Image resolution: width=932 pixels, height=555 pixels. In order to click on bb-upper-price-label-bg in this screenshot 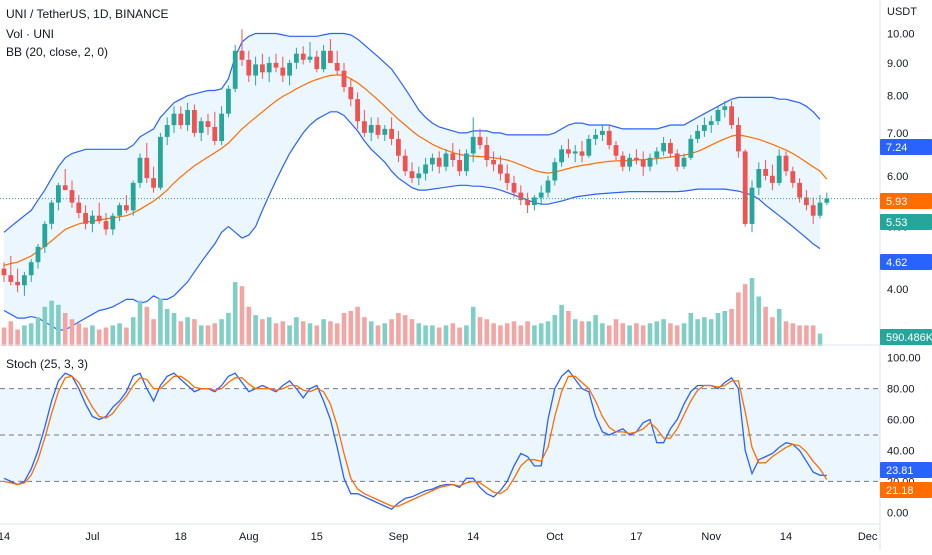, I will do `click(906, 147)`.